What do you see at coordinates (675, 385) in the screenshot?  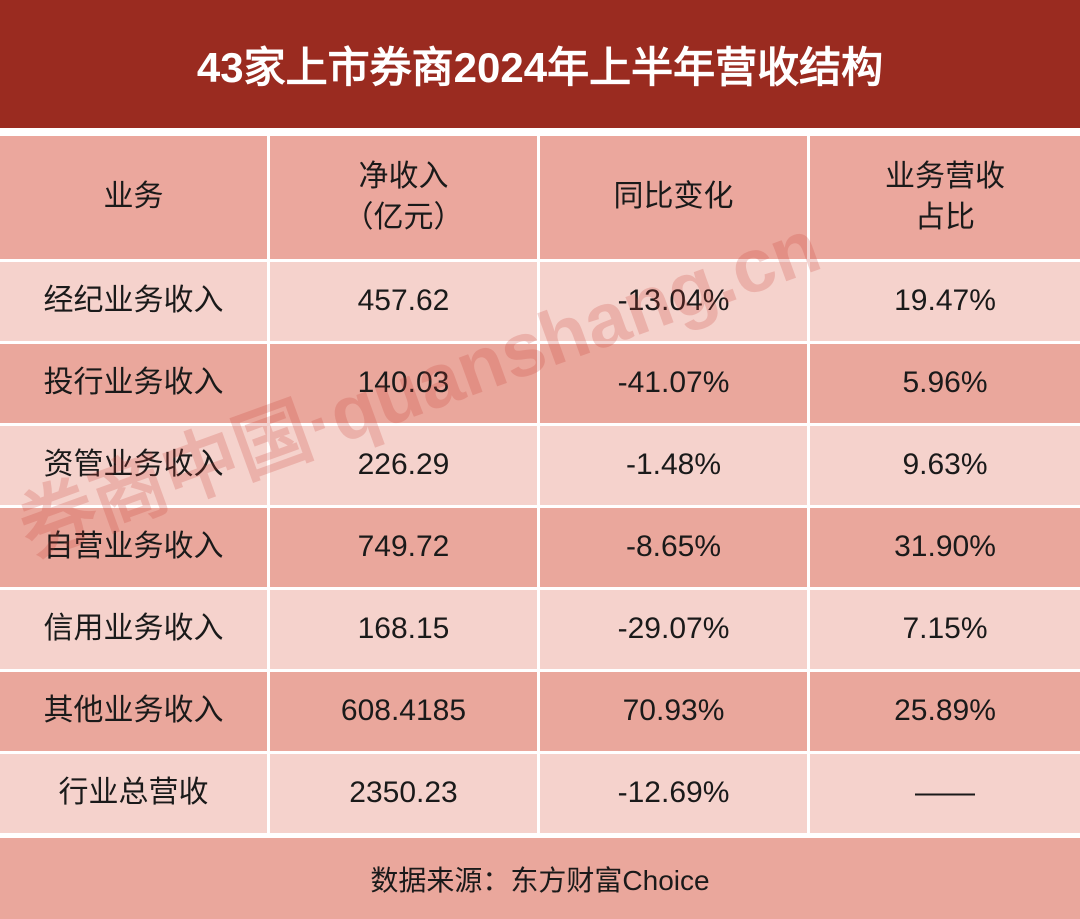 I see `table-cell: -41.07%` at bounding box center [675, 385].